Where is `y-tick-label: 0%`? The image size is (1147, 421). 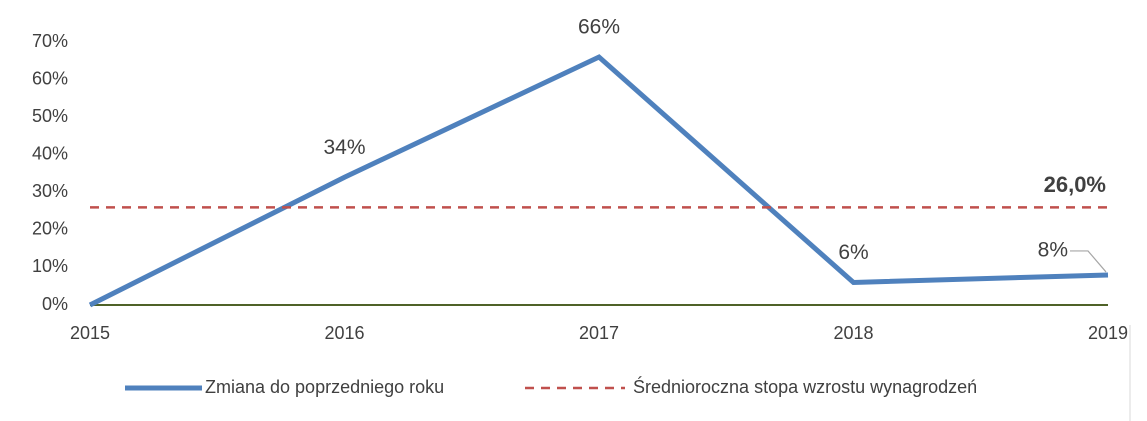
y-tick-label: 0% is located at coordinates (55, 304).